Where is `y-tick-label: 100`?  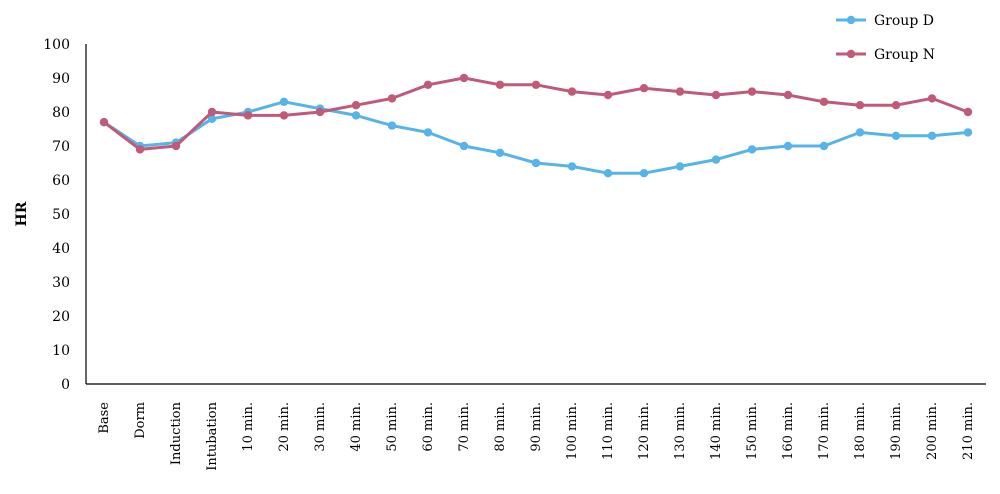
y-tick-label: 100 is located at coordinates (56, 45).